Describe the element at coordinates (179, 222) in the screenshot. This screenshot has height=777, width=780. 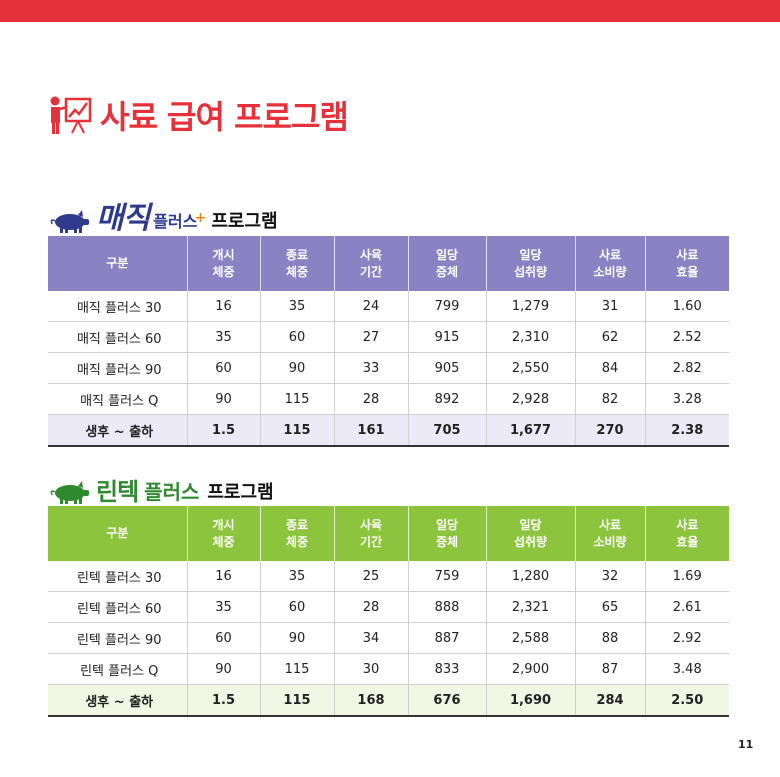
I see `magic-brand-sub: 플러스 +` at that location.